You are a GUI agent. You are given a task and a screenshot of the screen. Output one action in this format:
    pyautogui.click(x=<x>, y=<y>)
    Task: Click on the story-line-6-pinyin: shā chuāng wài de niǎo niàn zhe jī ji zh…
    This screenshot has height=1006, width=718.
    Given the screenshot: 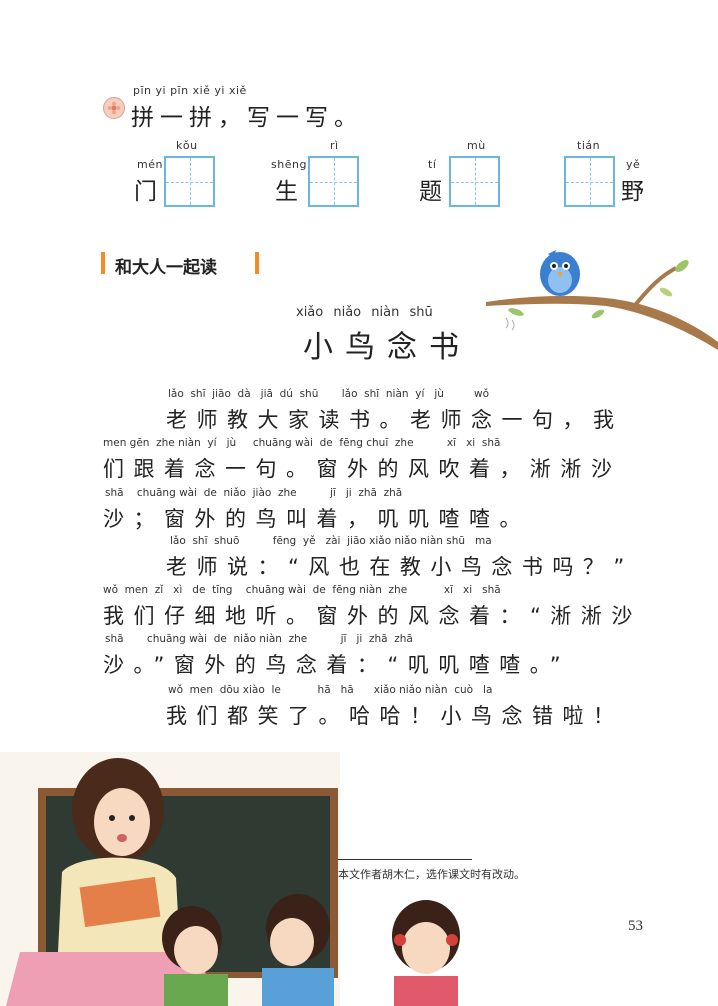 What is the action you would take?
    pyautogui.click(x=259, y=639)
    